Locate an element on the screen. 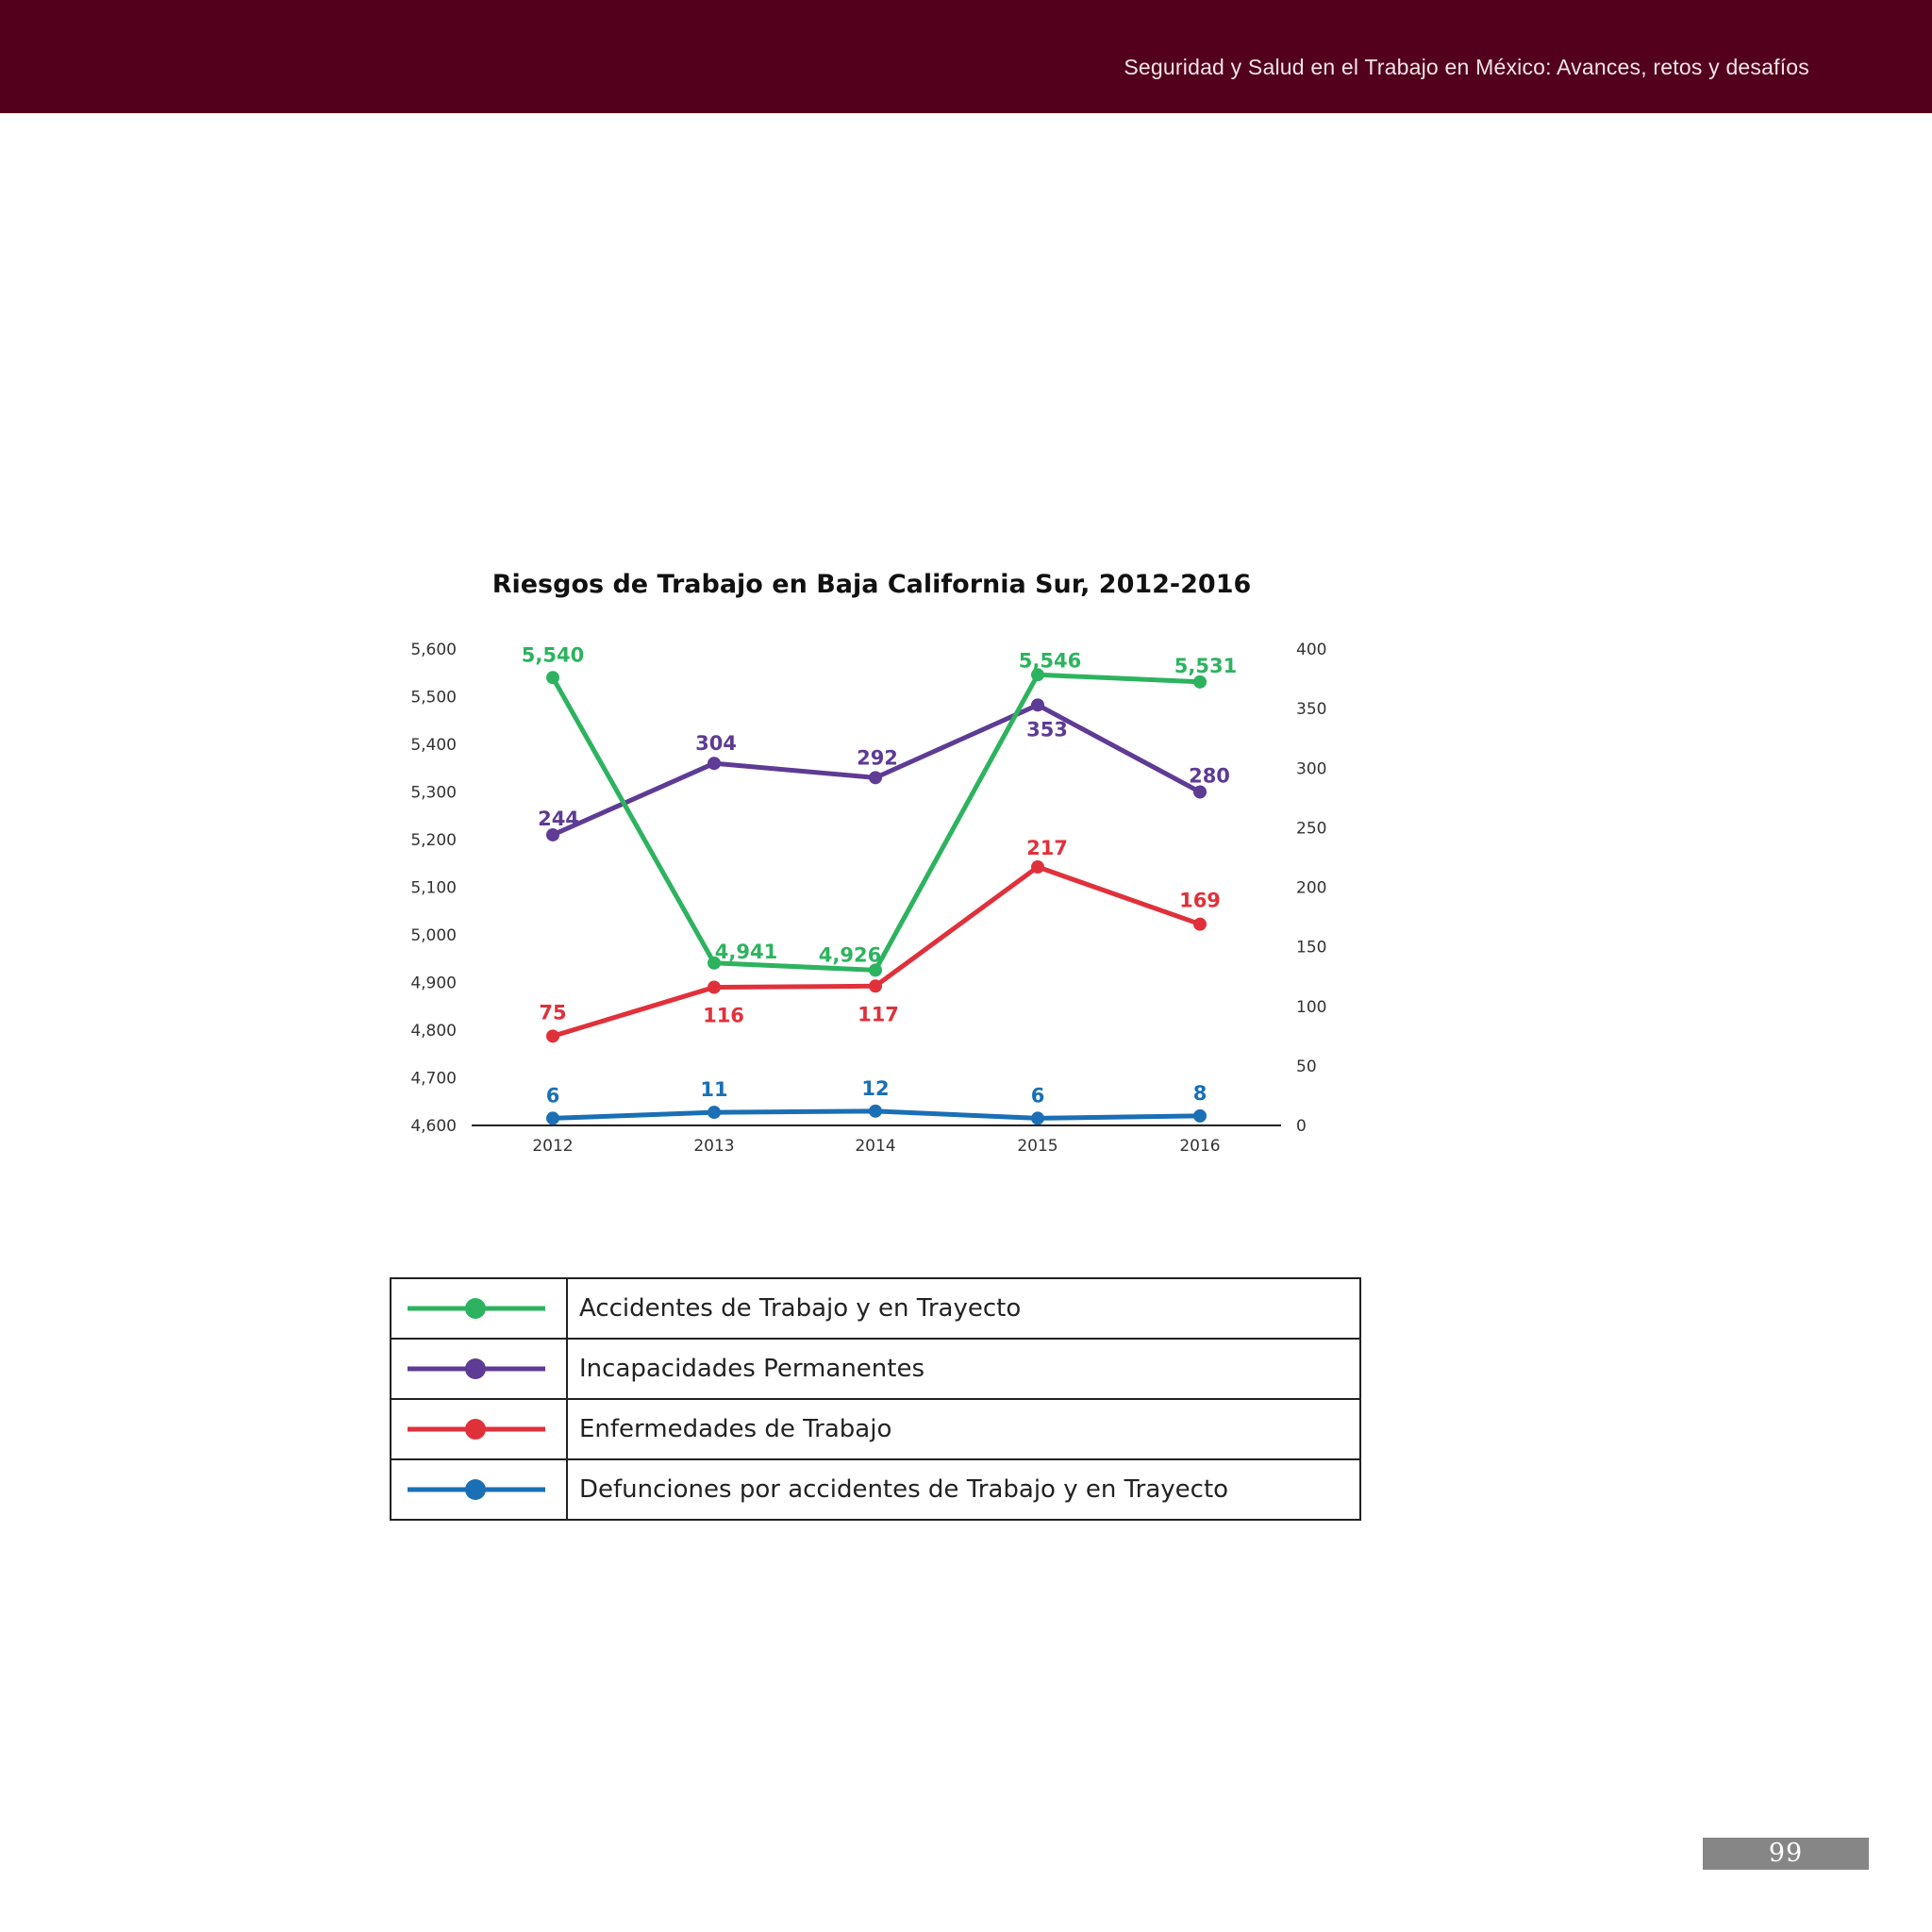  x-tick-label: 2013 is located at coordinates (714, 1147).